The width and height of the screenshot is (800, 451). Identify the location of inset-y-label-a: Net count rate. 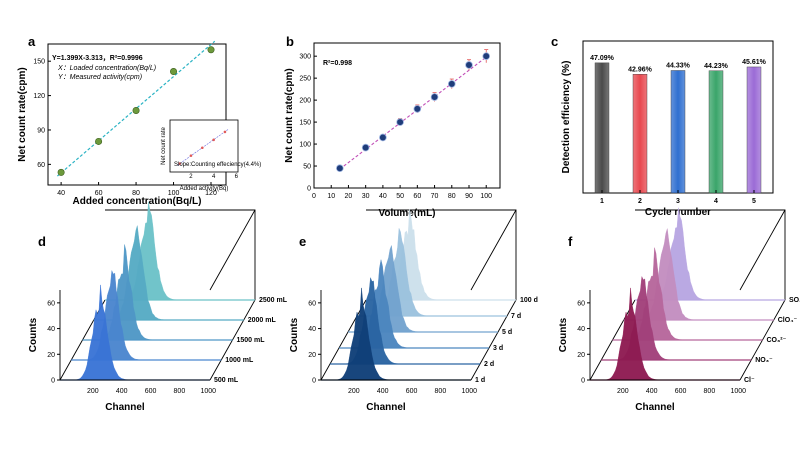
(164, 145).